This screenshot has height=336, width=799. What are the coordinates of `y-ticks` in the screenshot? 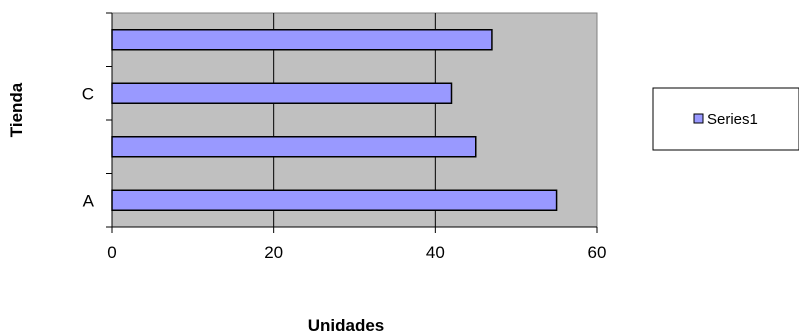 It's located at (109, 120).